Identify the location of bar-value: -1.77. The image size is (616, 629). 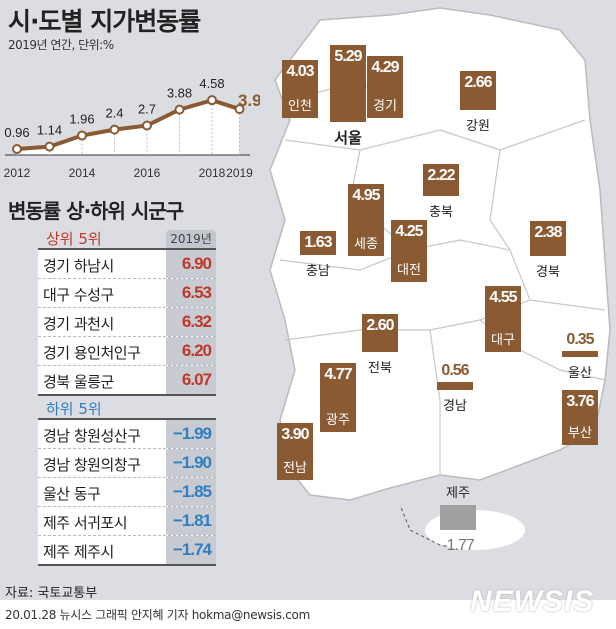
(458, 545).